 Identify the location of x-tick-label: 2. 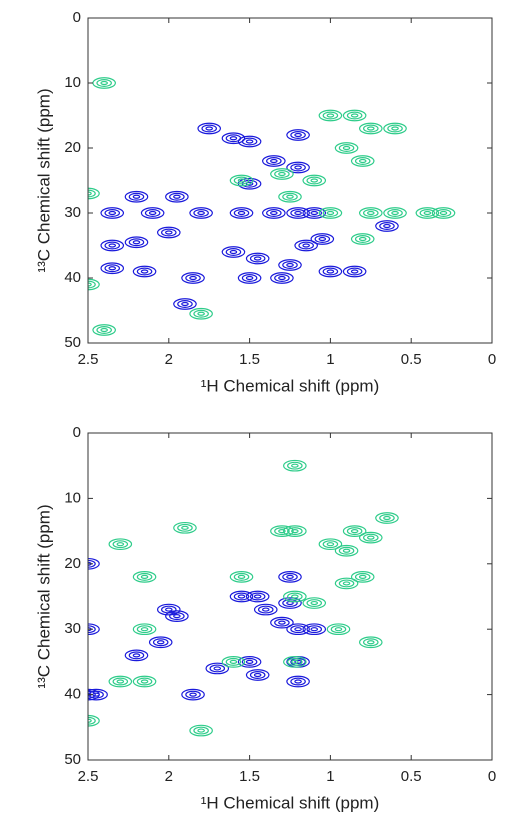
(169, 776).